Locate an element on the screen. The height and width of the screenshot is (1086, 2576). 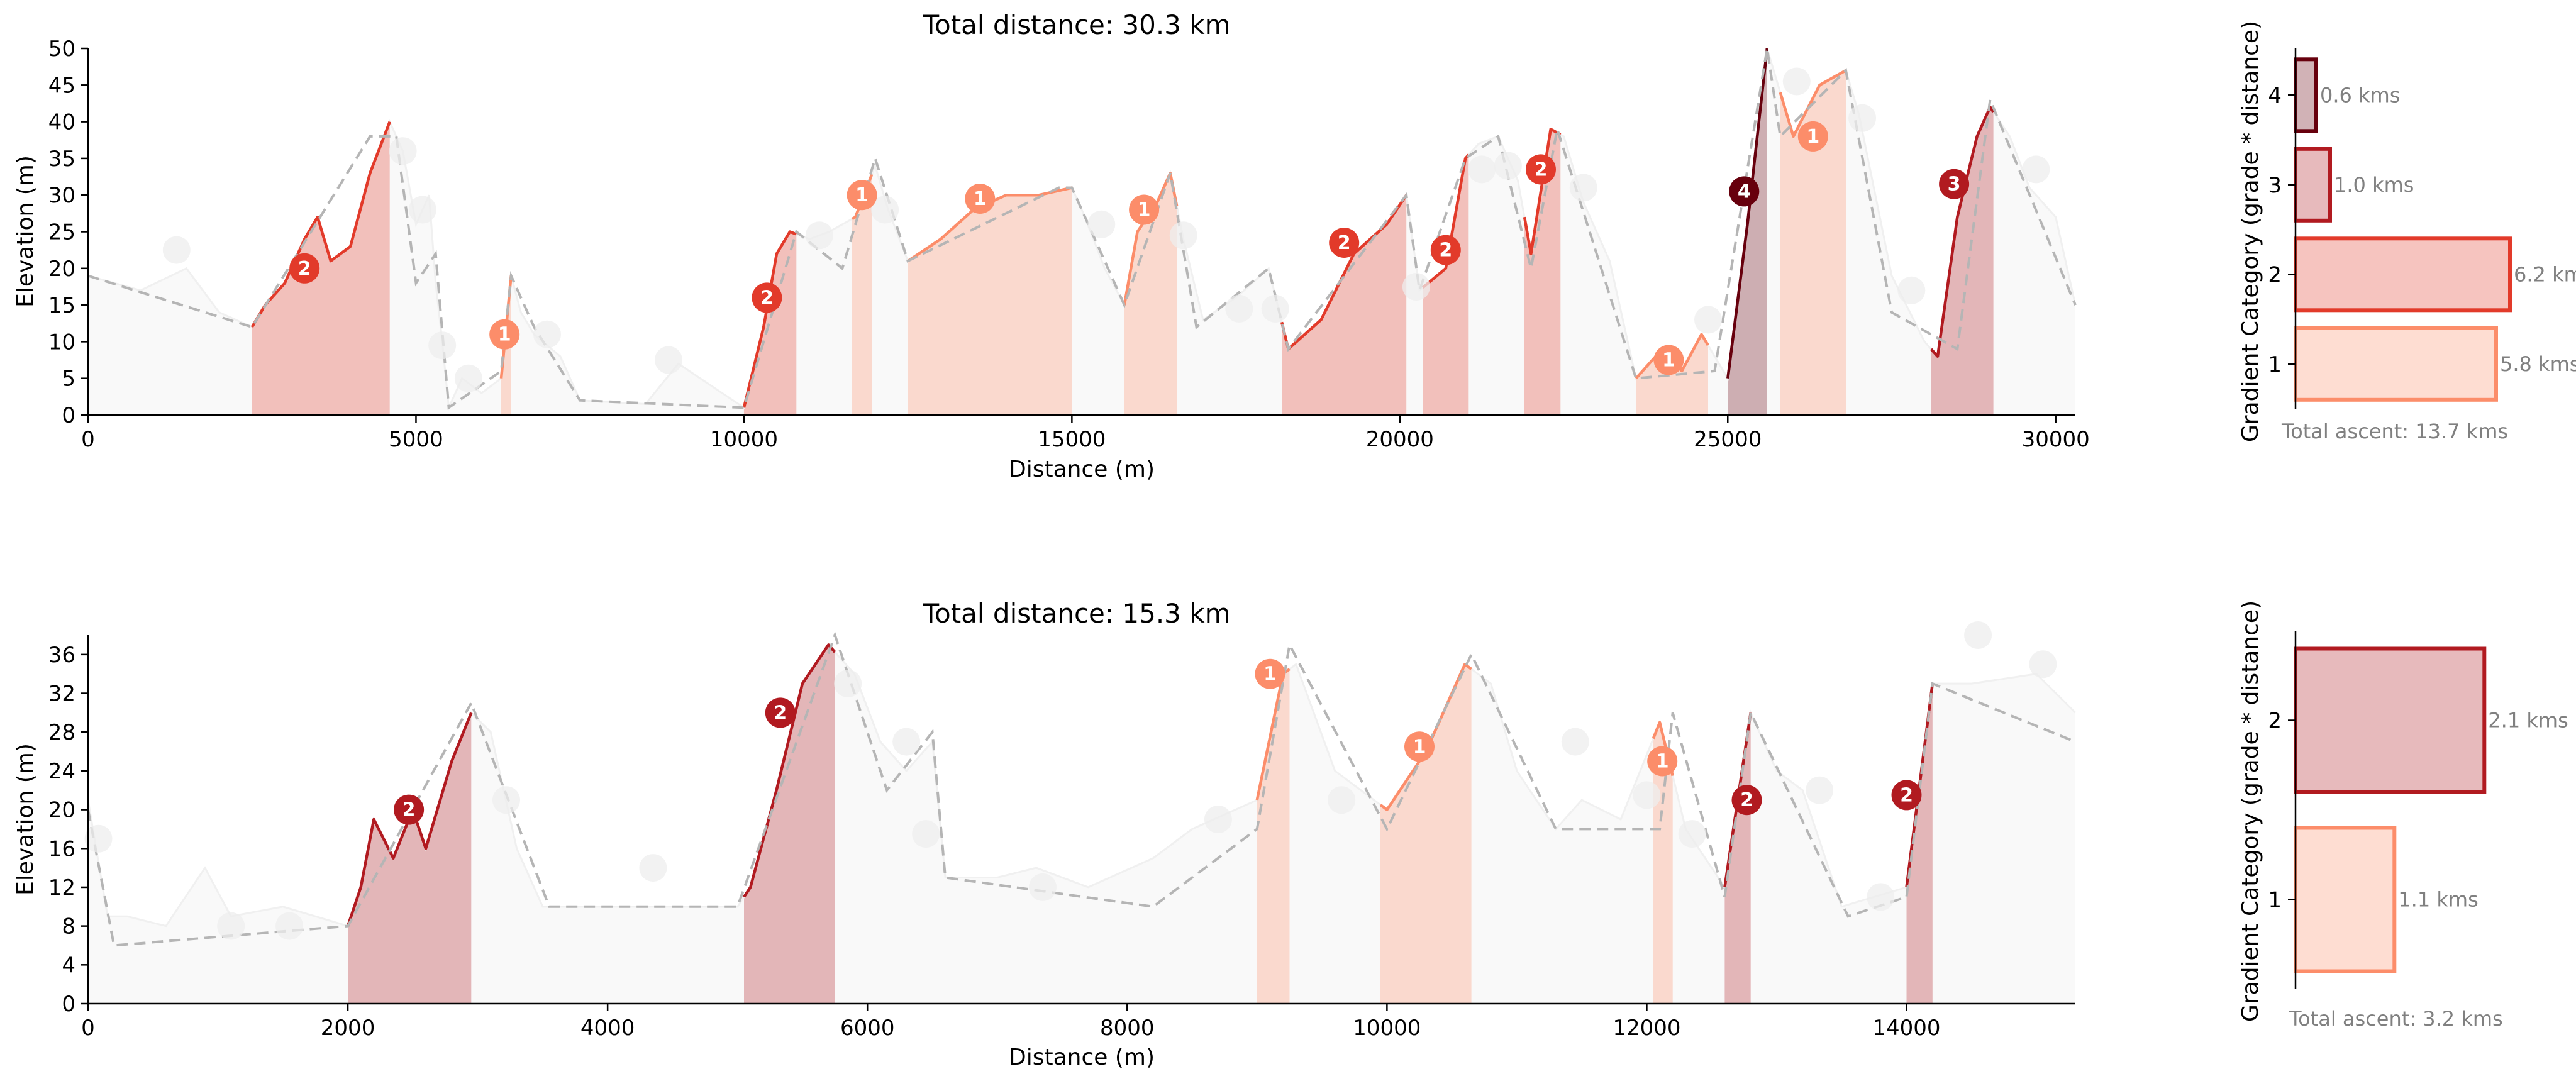
x-tick-label: 12000 is located at coordinates (1646, 1028).